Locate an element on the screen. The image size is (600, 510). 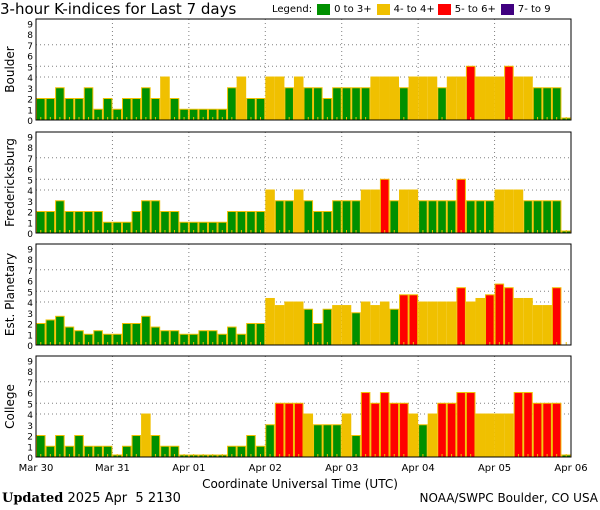
x-tick-label: Apr 04 is located at coordinates (418, 468).